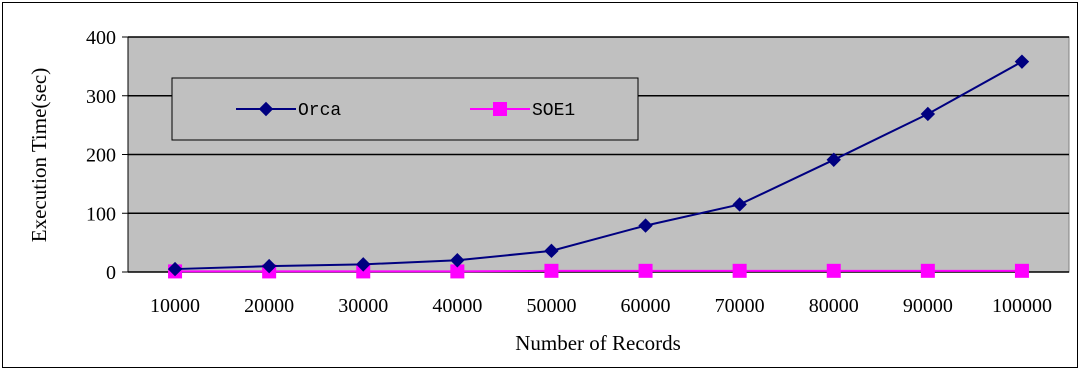 The height and width of the screenshot is (373, 1083). What do you see at coordinates (101, 214) in the screenshot?
I see `y-tick-label: 100` at bounding box center [101, 214].